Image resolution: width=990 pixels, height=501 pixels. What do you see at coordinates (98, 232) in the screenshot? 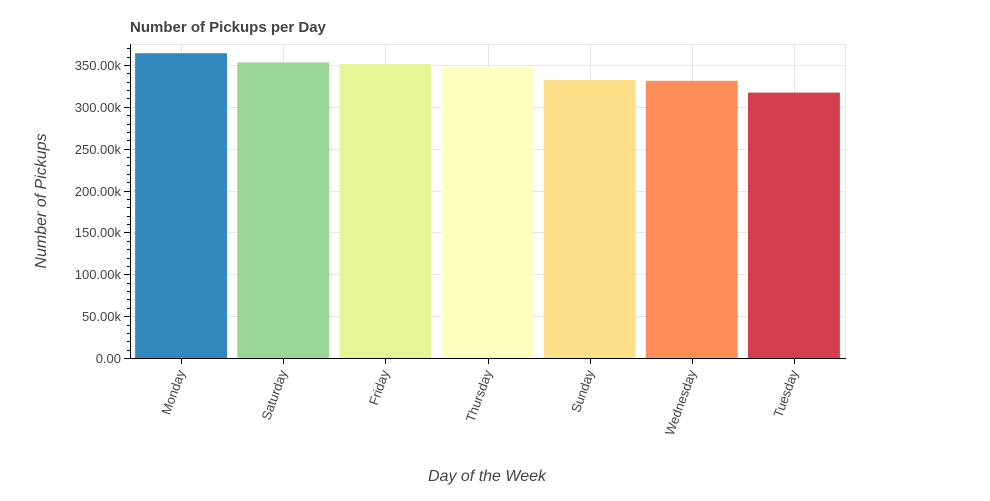
I see `y-tick-label: 150.00k` at bounding box center [98, 232].